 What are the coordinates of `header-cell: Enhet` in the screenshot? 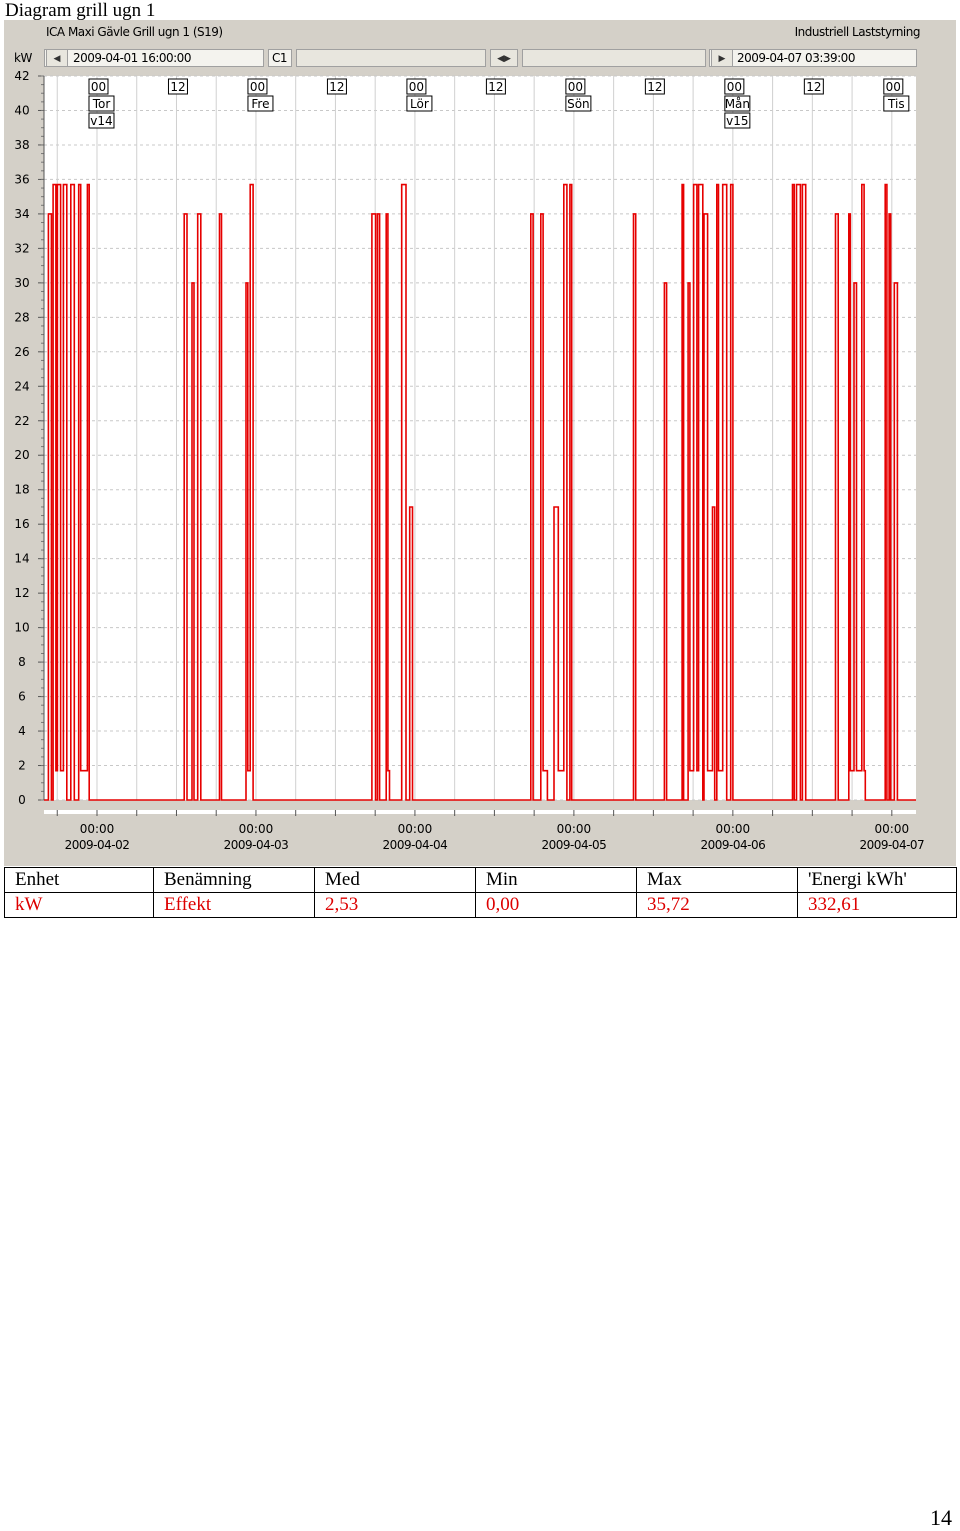 It's located at (79, 880).